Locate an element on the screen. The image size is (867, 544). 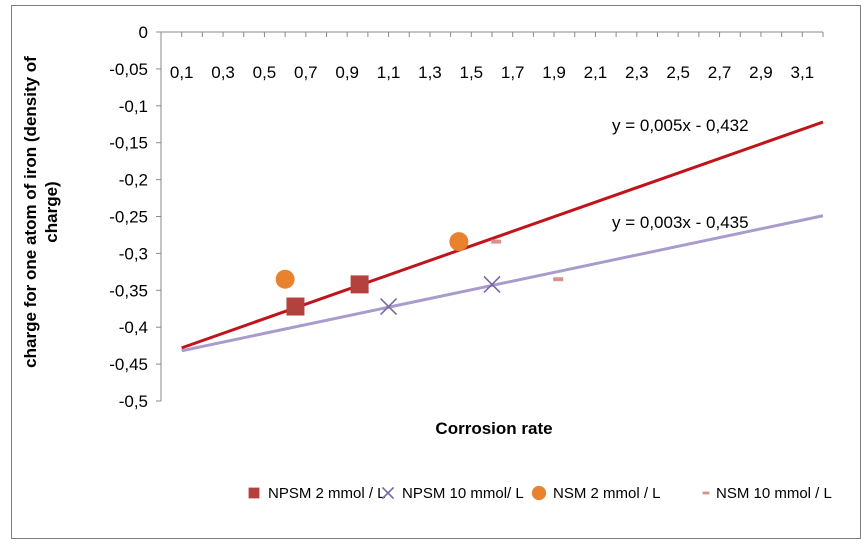
y-tick-label: -0,1 is located at coordinates (133, 106).